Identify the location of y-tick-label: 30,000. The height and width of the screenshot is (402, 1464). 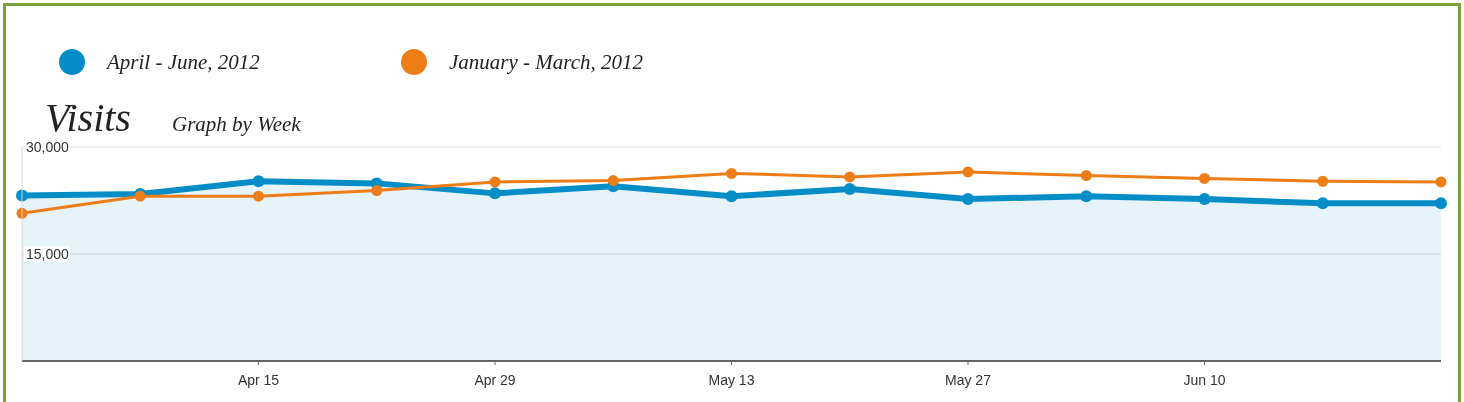
(48, 147).